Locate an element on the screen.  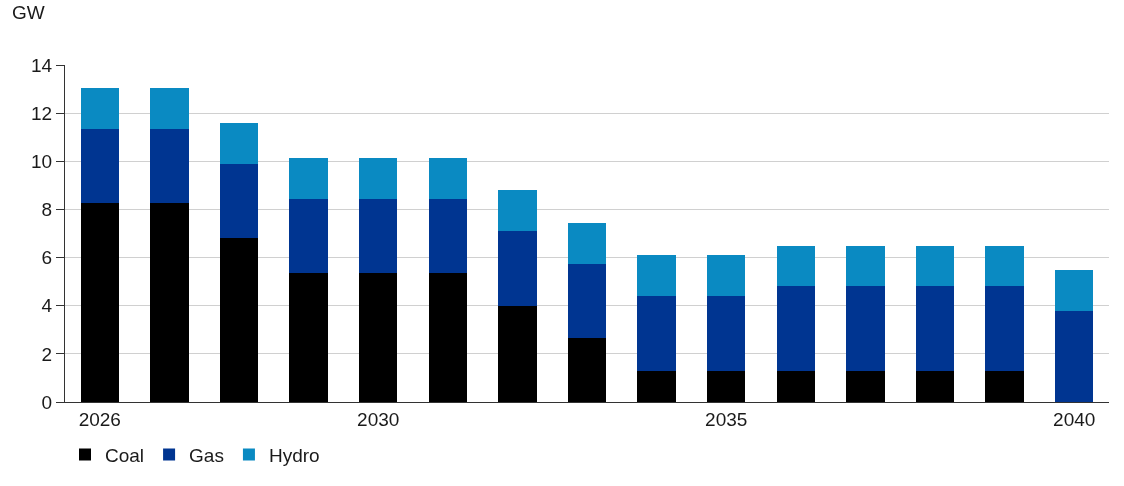
y-tick-label: 14 is located at coordinates (42, 65).